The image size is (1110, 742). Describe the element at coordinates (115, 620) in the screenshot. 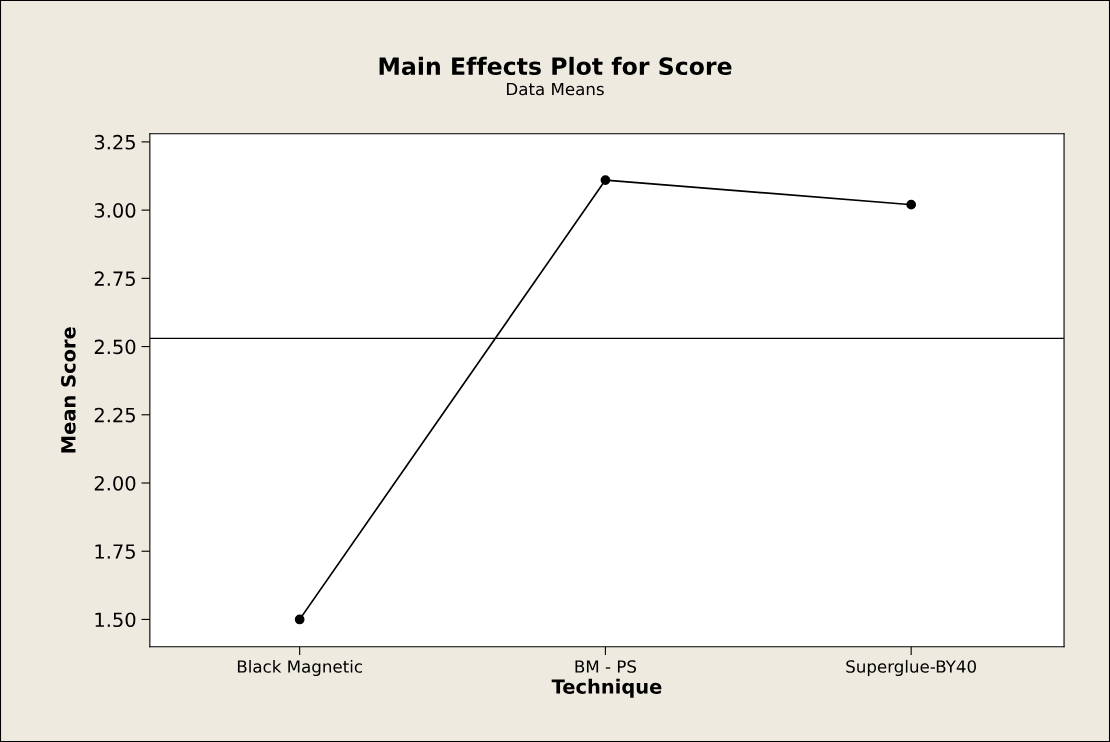

I see `y-tick-label: 1.50` at that location.